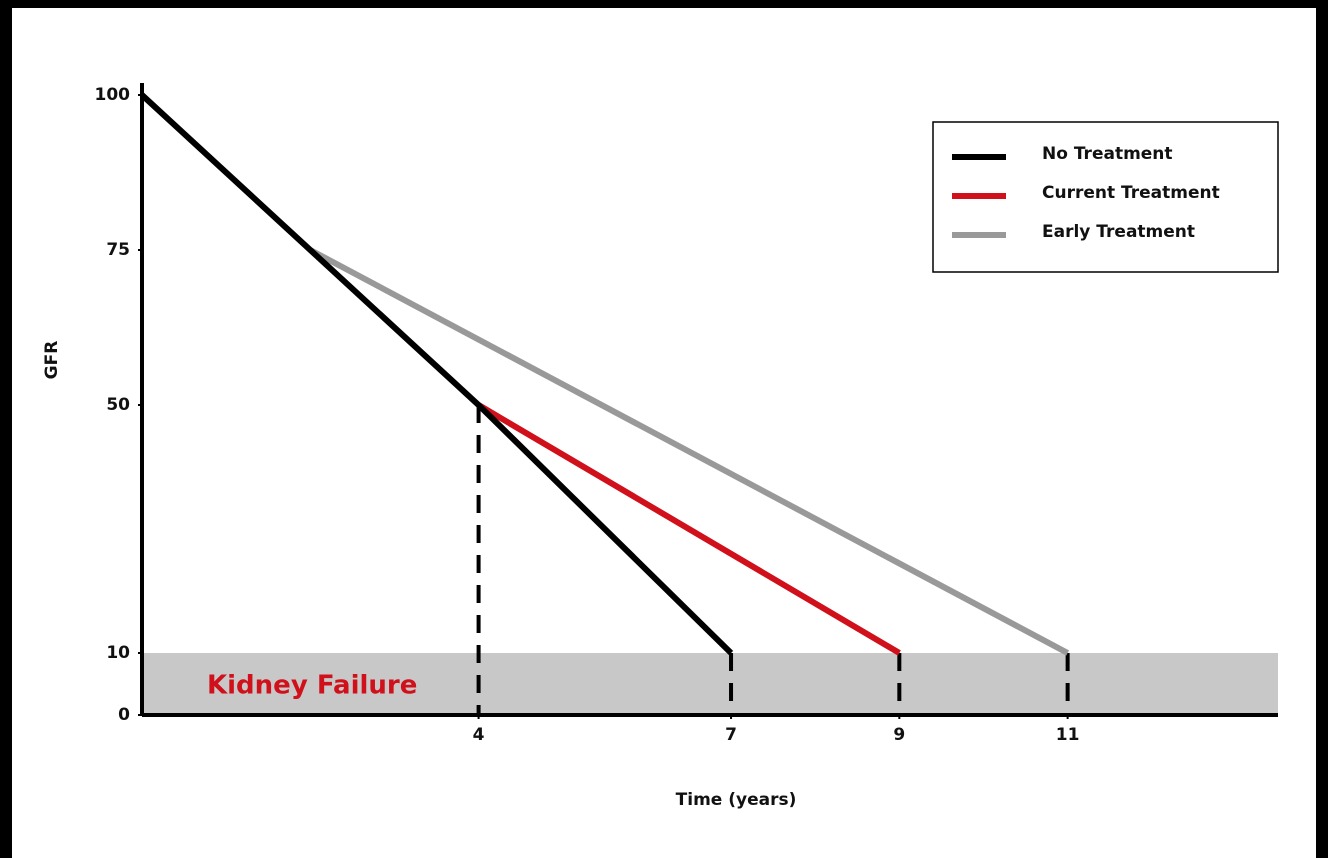 This screenshot has width=1328, height=858. Describe the element at coordinates (1068, 735) in the screenshot. I see `x-tick-label: 11` at that location.